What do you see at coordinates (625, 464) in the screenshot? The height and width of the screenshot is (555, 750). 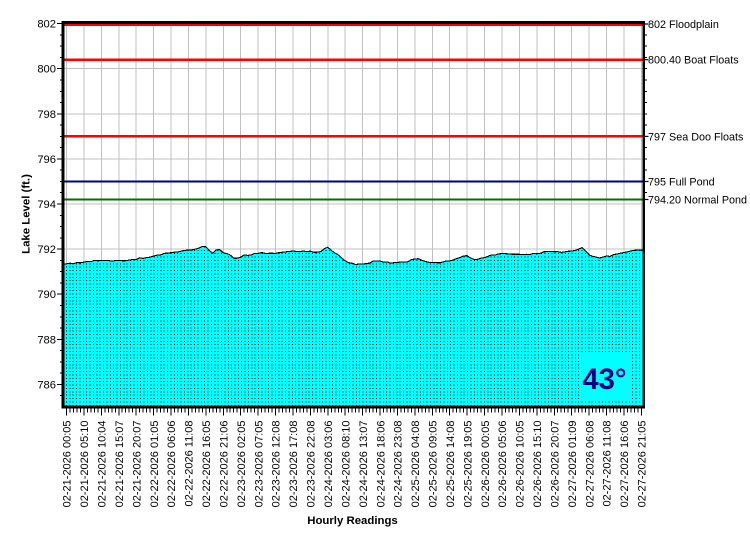 I see `svg-text: 02-27-2026 16:06` at bounding box center [625, 464].